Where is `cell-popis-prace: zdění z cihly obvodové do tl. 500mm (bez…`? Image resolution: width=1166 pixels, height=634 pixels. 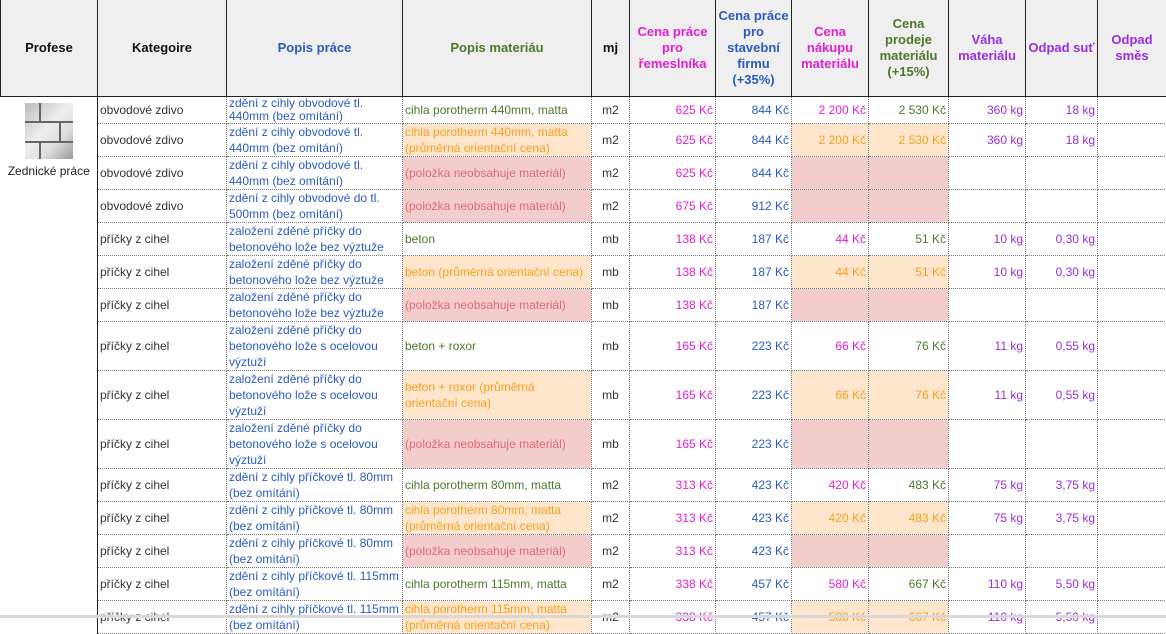
cell-popis-prace: zdění z cihly obvodové do tl. 500mm (bez… is located at coordinates (315, 206).